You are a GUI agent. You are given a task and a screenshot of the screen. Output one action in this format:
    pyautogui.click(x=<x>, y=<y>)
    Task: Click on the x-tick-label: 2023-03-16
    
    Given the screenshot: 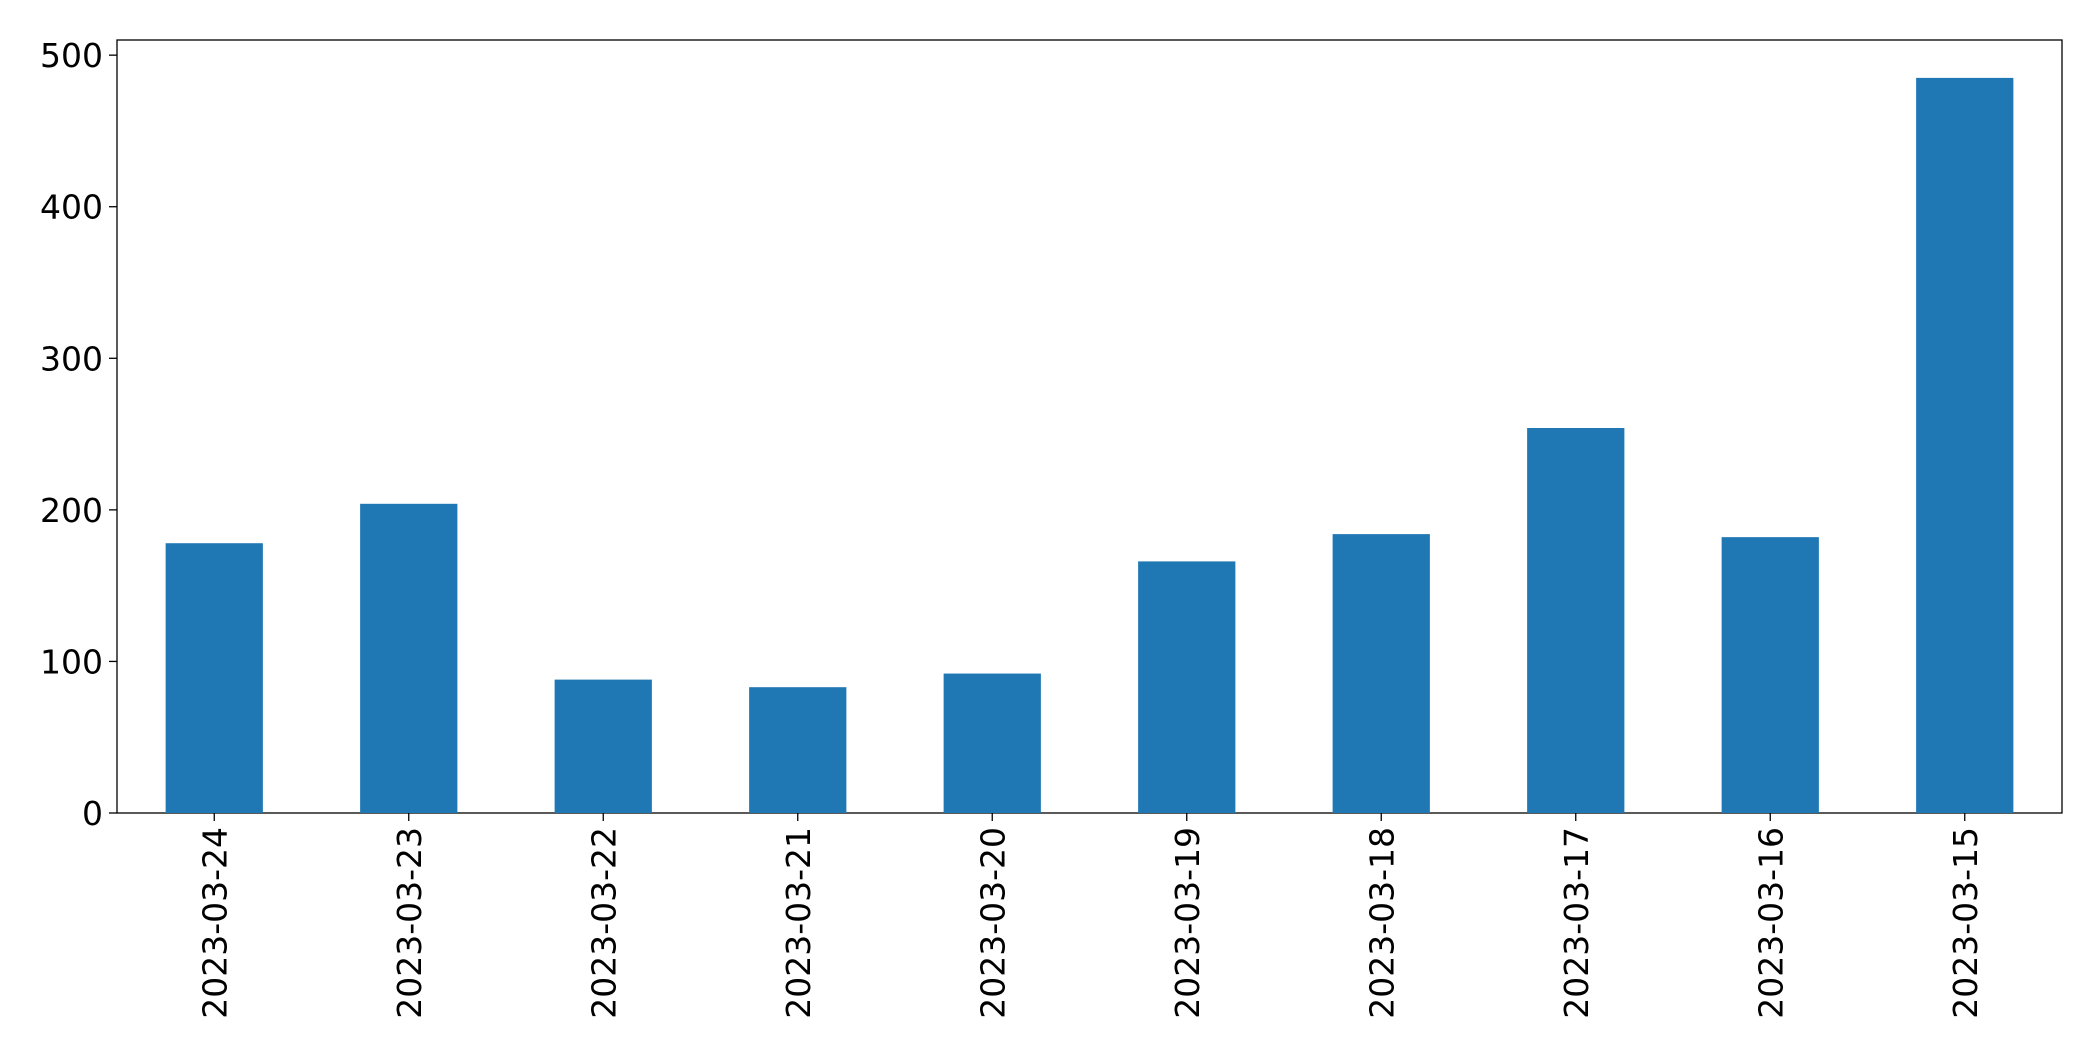 What is the action you would take?
    pyautogui.click(x=1770, y=923)
    